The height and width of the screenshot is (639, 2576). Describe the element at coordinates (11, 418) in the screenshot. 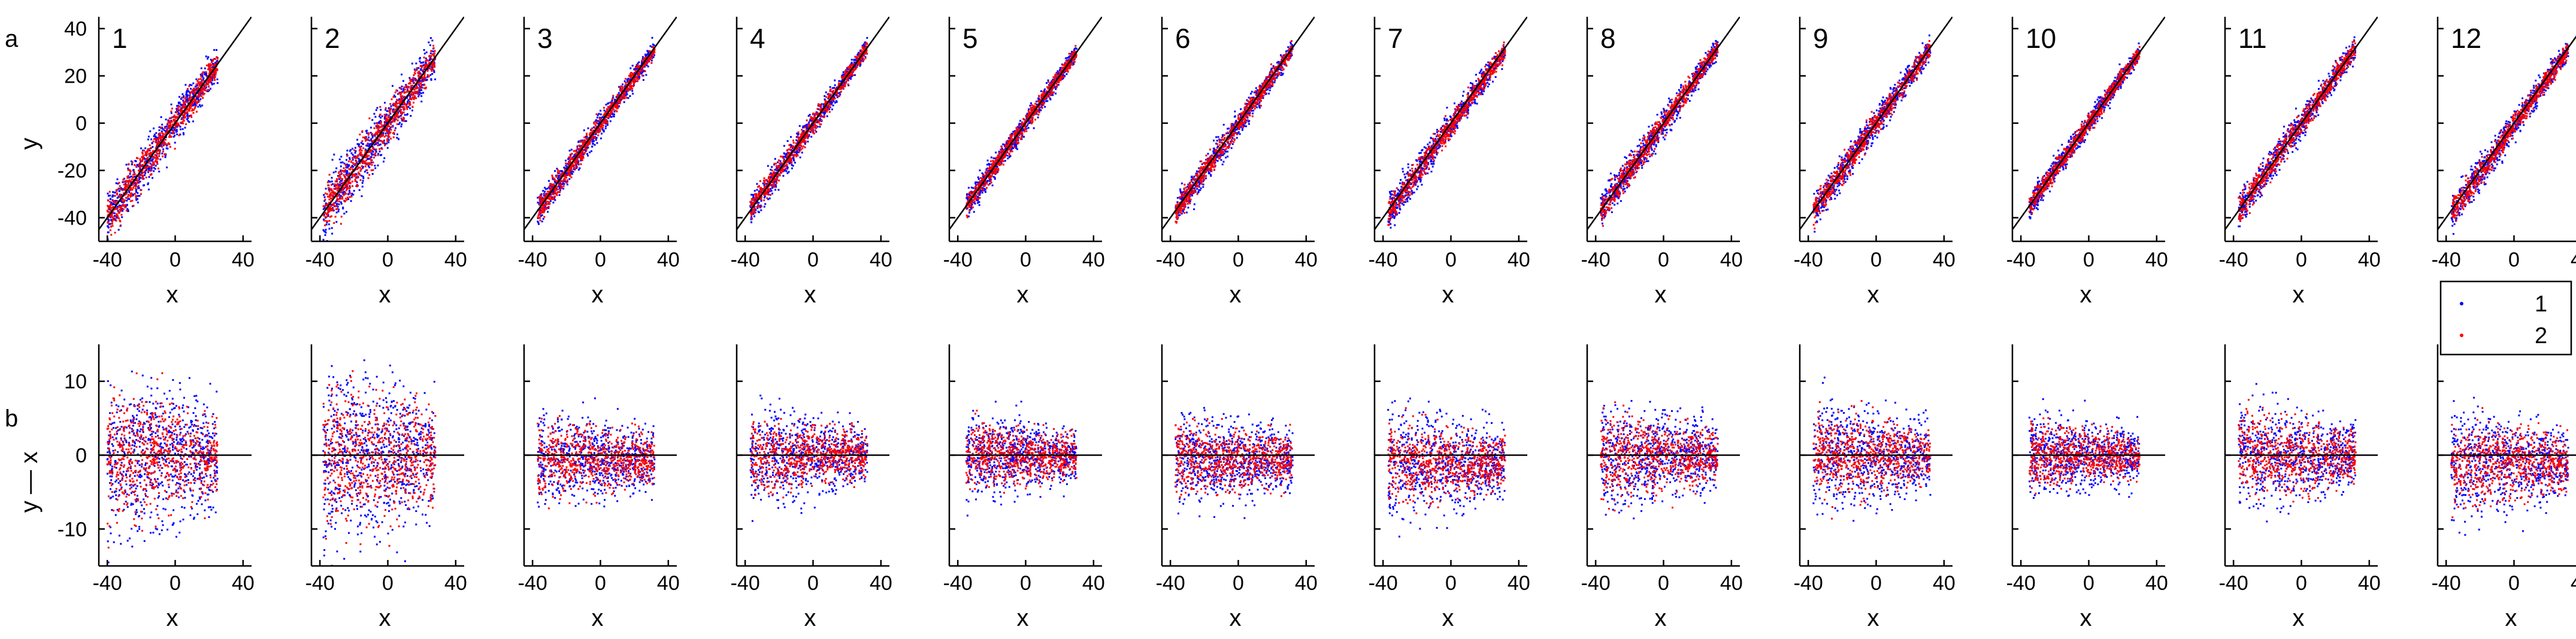

I see `row-b-letter-group: b` at that location.